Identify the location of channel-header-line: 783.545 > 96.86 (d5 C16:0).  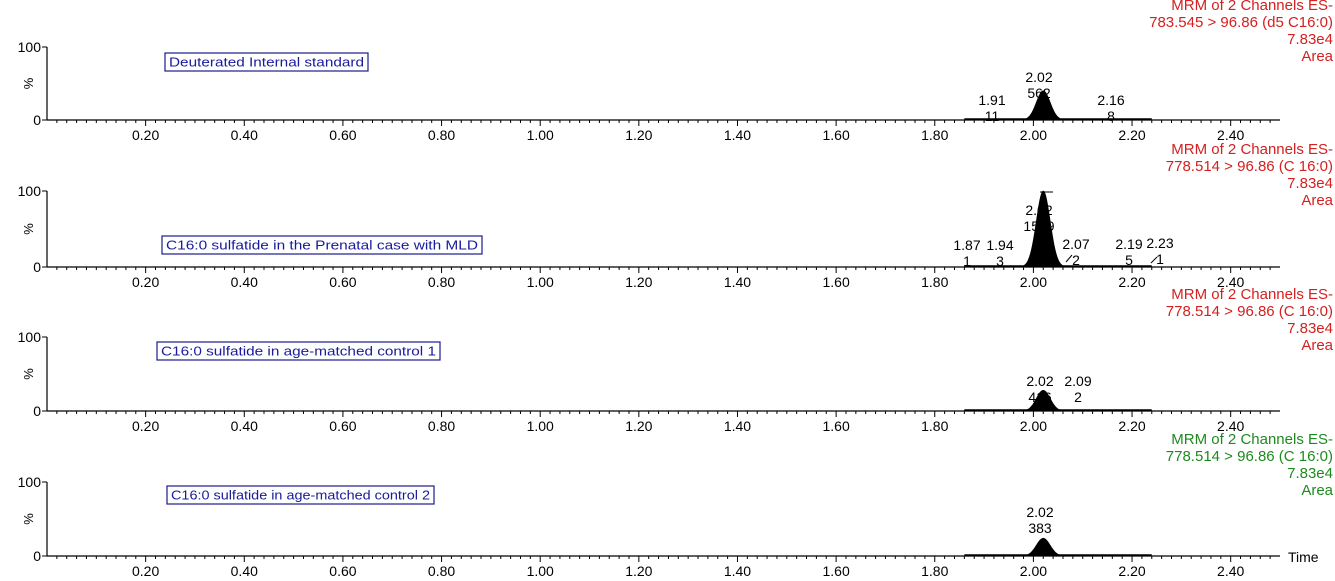
(1241, 22).